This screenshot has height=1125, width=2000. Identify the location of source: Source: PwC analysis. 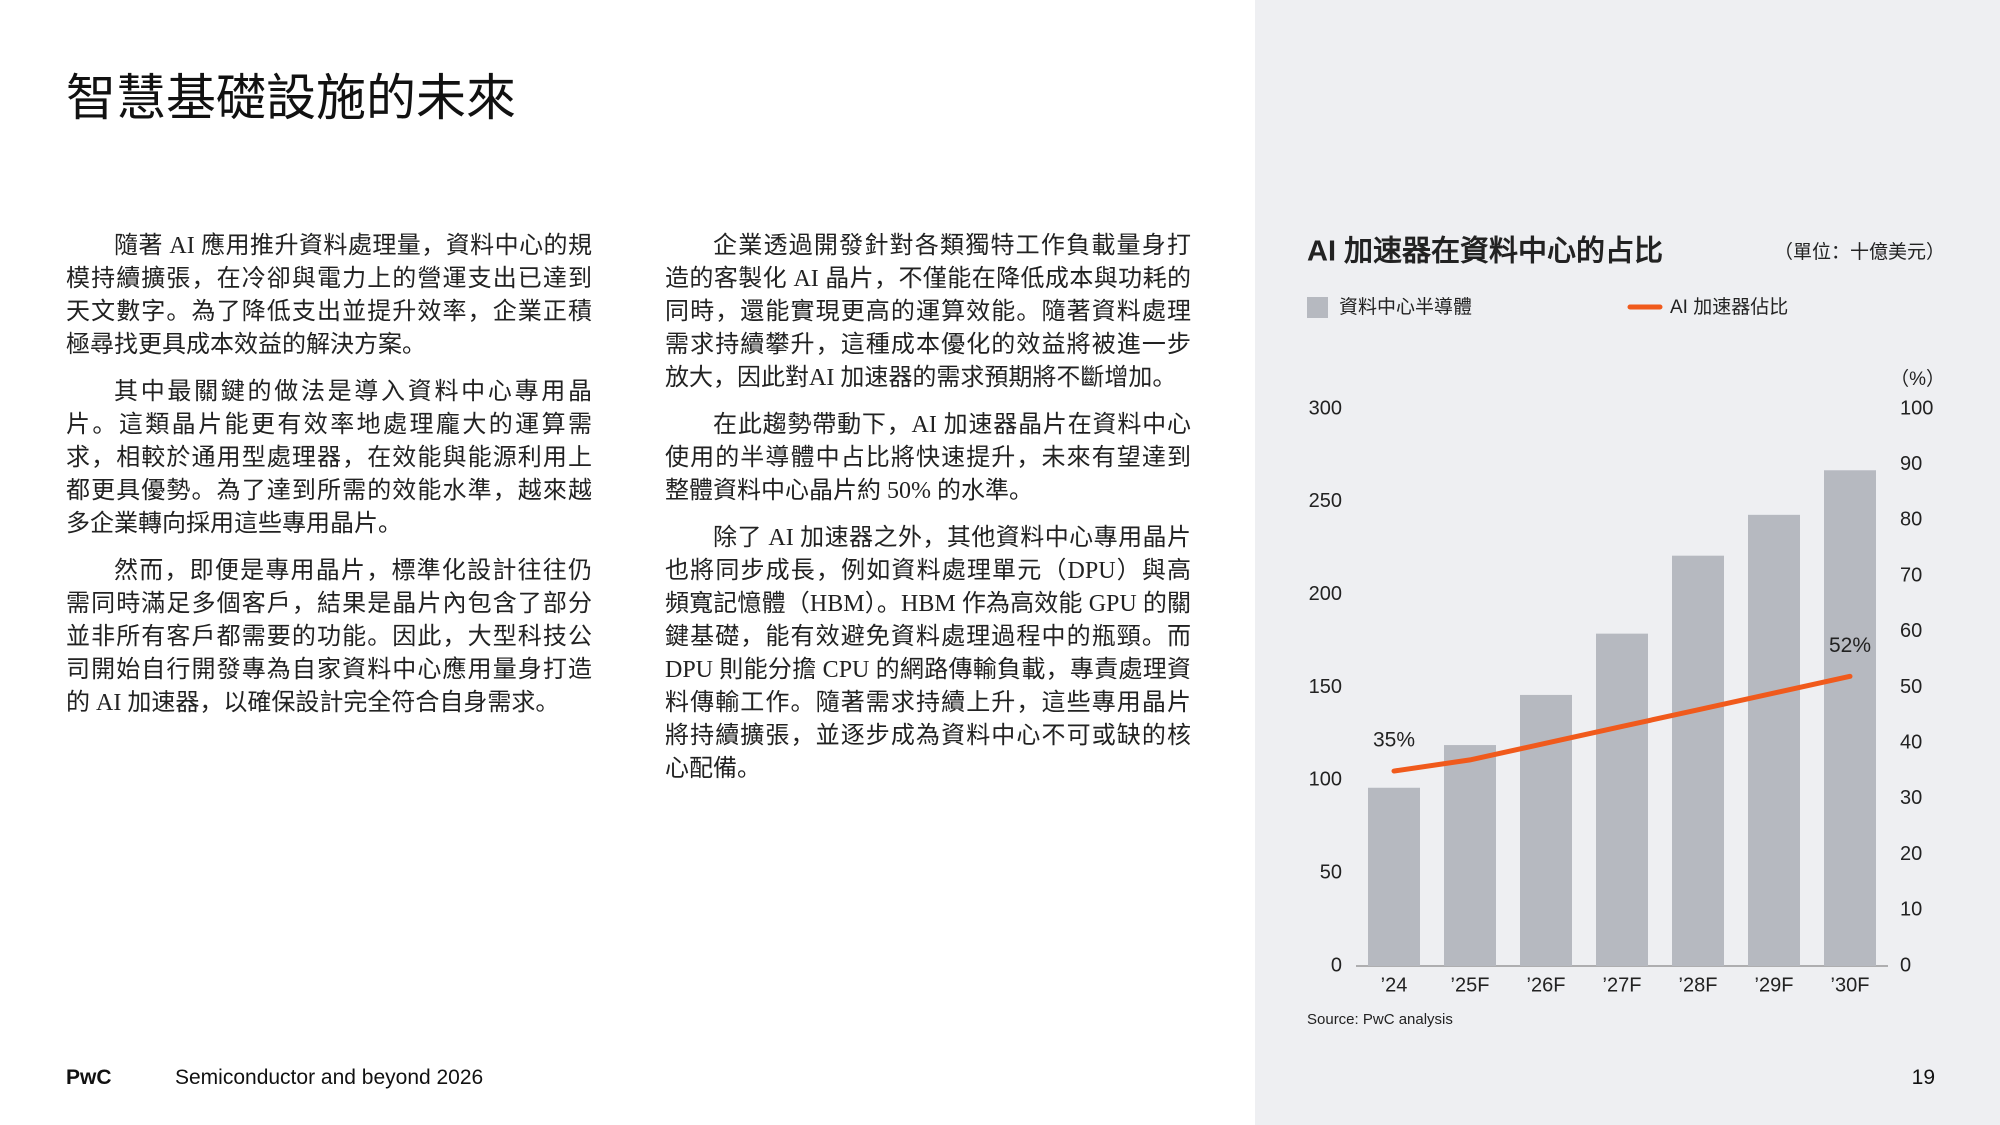
(1380, 1019).